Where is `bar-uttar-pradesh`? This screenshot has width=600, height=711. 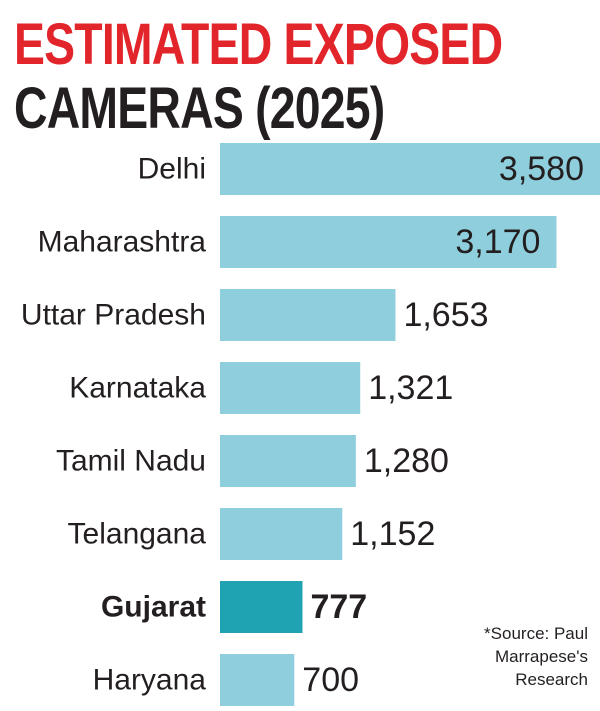
bar-uttar-pradesh is located at coordinates (308, 315).